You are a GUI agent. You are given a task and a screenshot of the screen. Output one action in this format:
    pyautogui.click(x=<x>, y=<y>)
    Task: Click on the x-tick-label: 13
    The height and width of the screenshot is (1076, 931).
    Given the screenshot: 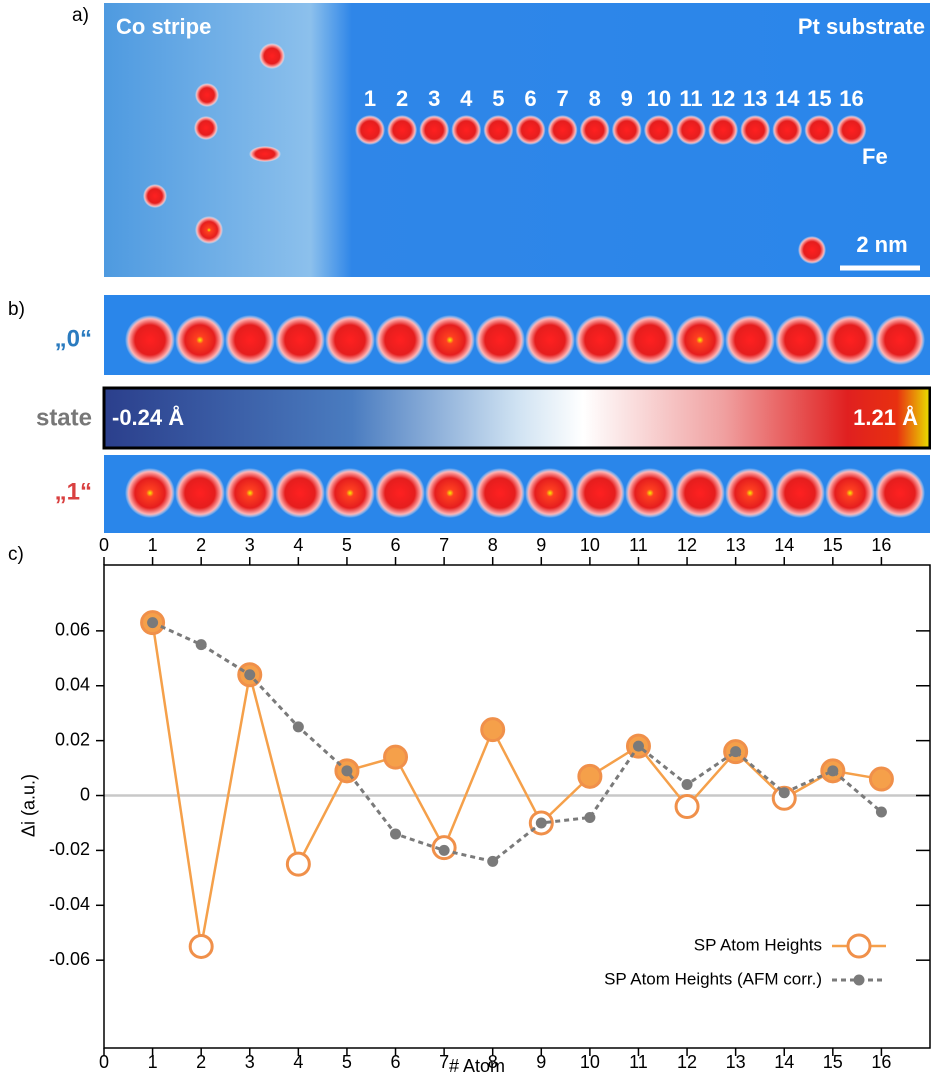 What is the action you would take?
    pyautogui.click(x=736, y=1062)
    